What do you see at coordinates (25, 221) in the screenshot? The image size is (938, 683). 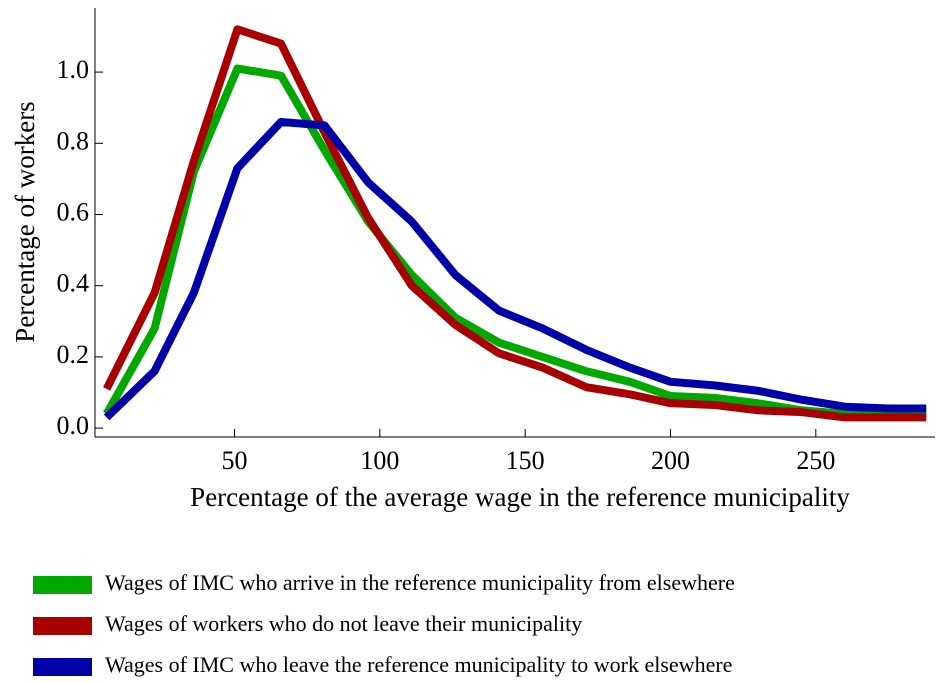 I see `y-axis-label: Percentage of workers` at bounding box center [25, 221].